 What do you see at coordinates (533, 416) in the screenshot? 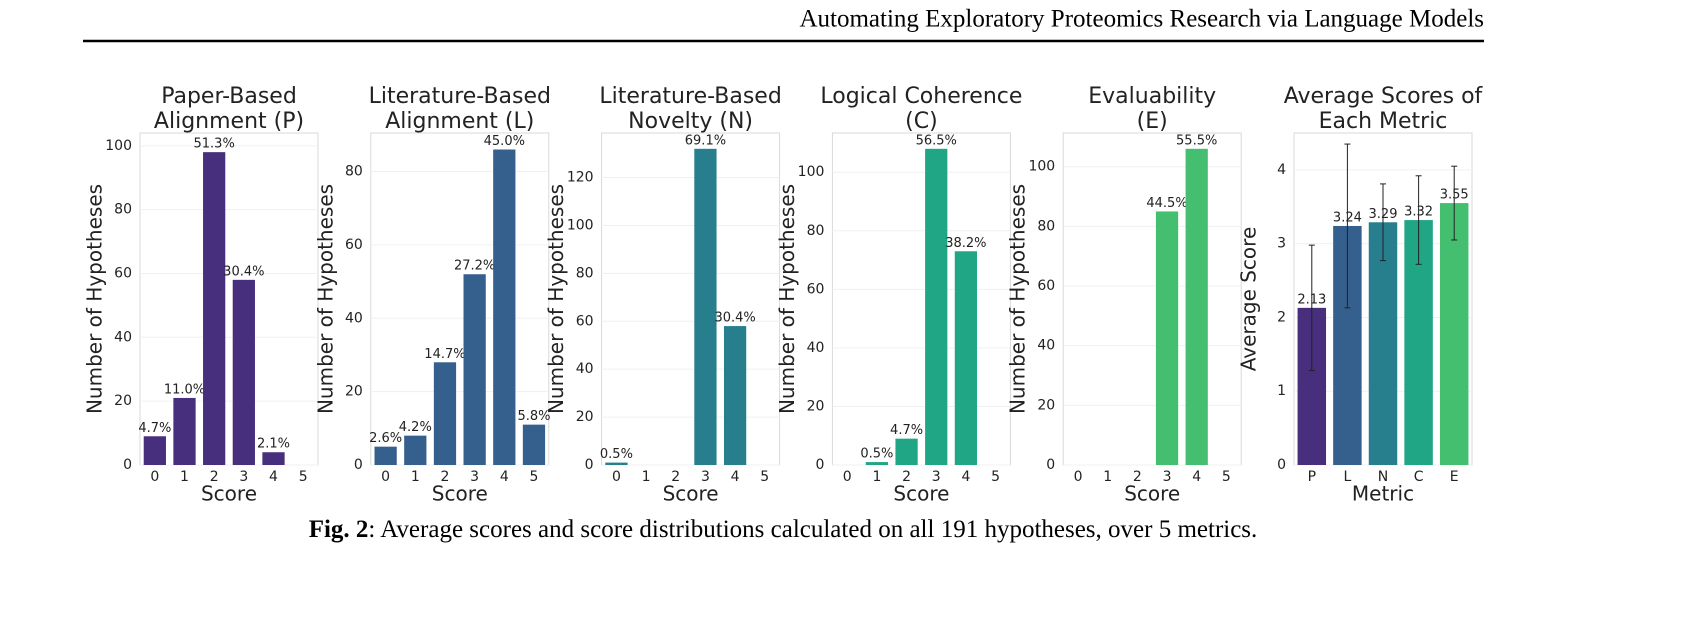
I see `value-label: 5.8%` at bounding box center [533, 416].